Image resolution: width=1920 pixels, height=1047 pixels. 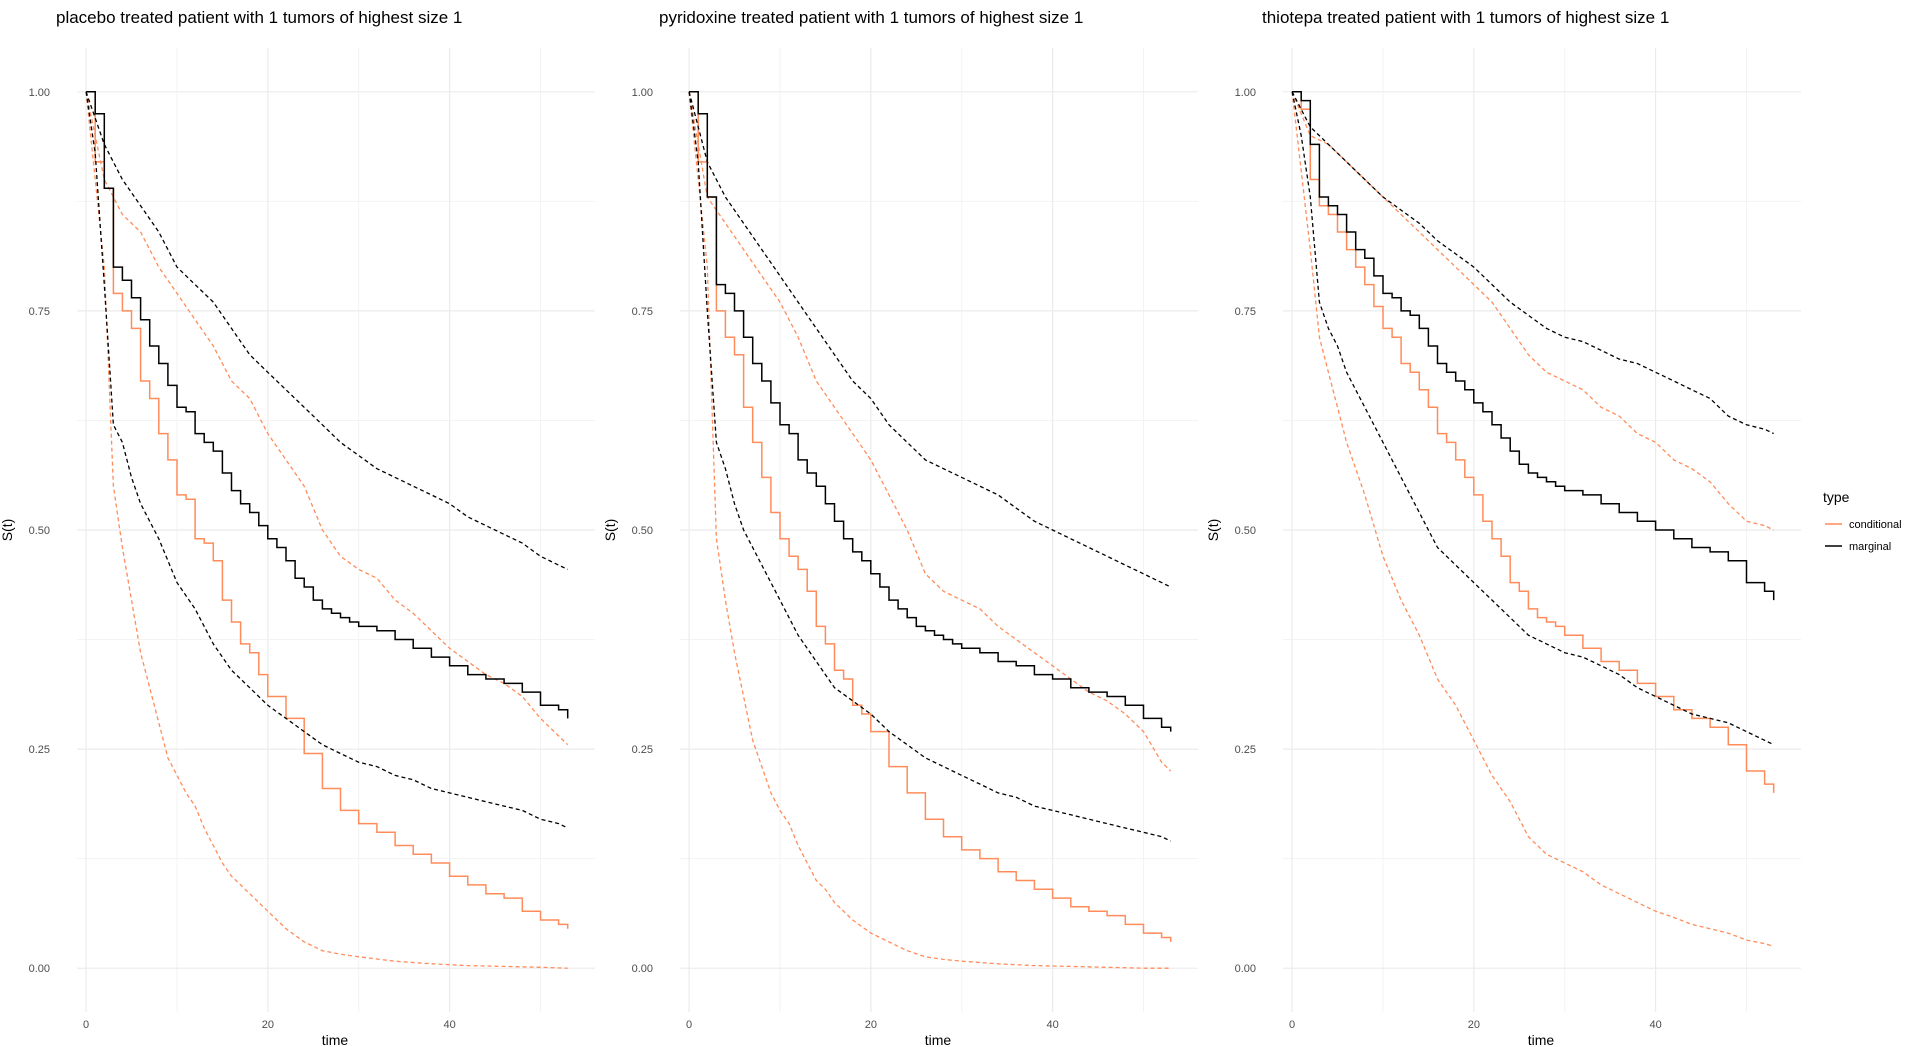 What do you see at coordinates (1870, 547) in the screenshot?
I see `legend-label-marginal: marginal` at bounding box center [1870, 547].